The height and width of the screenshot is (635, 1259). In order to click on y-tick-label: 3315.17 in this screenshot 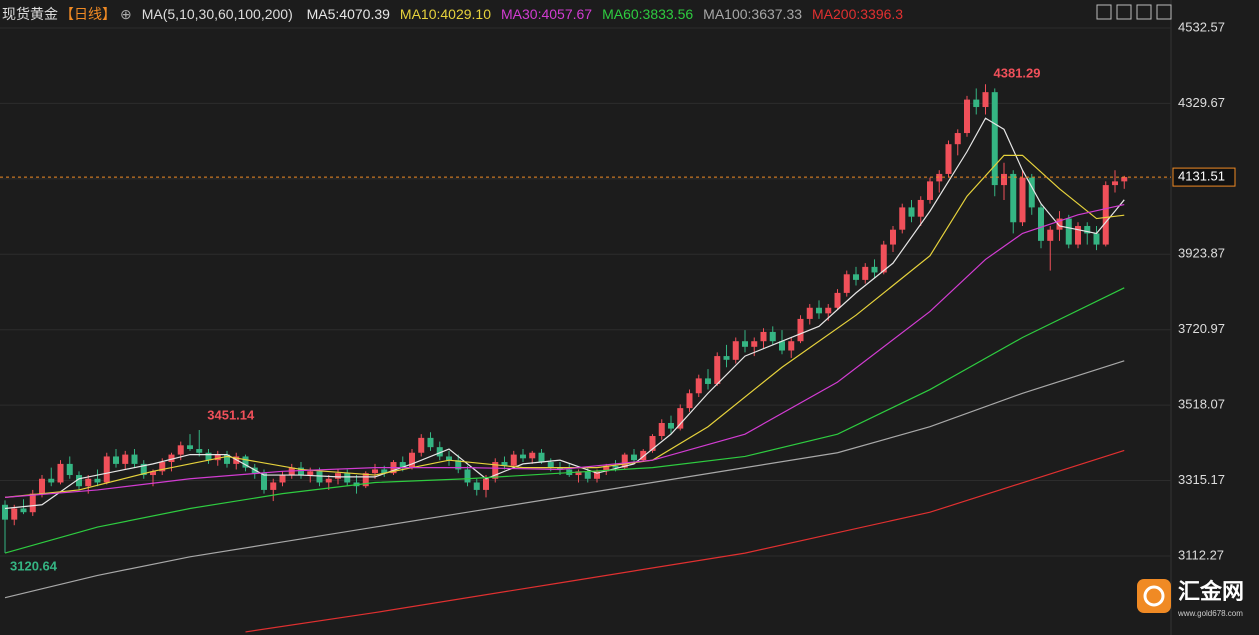, I will do `click(1201, 479)`.